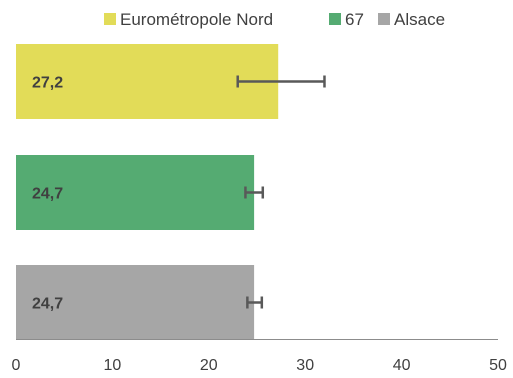  What do you see at coordinates (274, 19) in the screenshot?
I see `legend: Eurométropole Nord 67 Alsace` at bounding box center [274, 19].